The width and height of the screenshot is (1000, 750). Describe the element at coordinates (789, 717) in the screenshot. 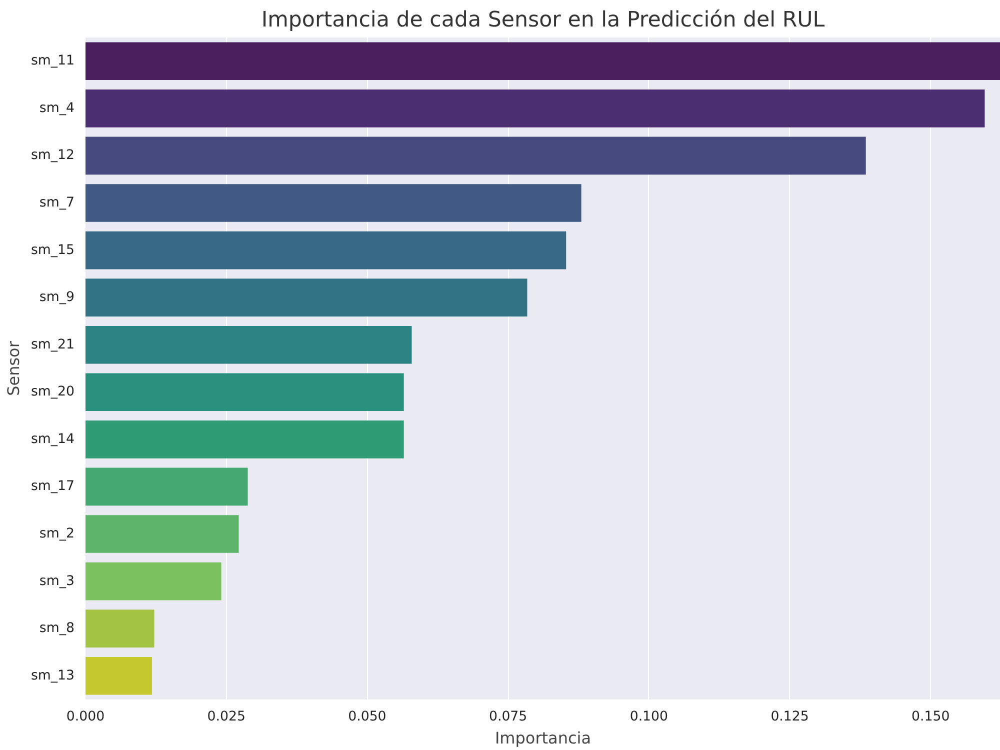

I see `x-tick-label: 0.125` at that location.